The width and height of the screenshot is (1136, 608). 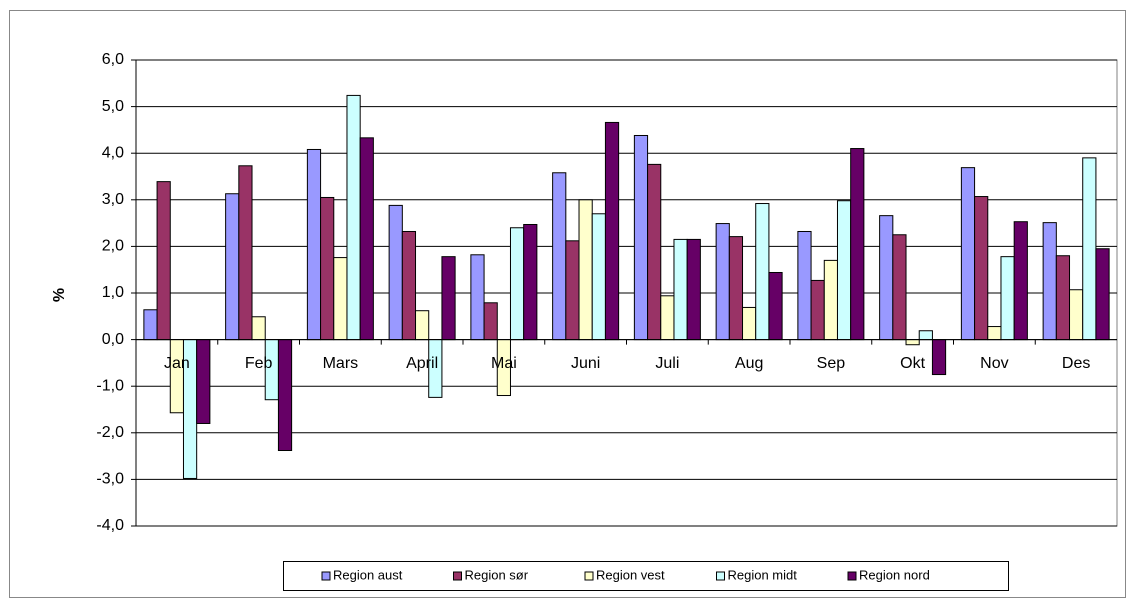 I want to click on x-tick-label: Mars, so click(x=341, y=363).